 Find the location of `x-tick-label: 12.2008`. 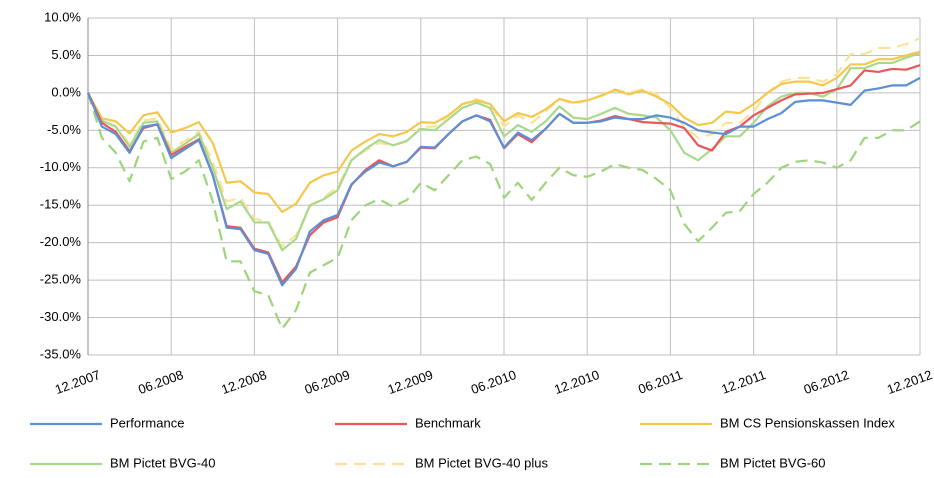

x-tick-label: 12.2008 is located at coordinates (243, 382).